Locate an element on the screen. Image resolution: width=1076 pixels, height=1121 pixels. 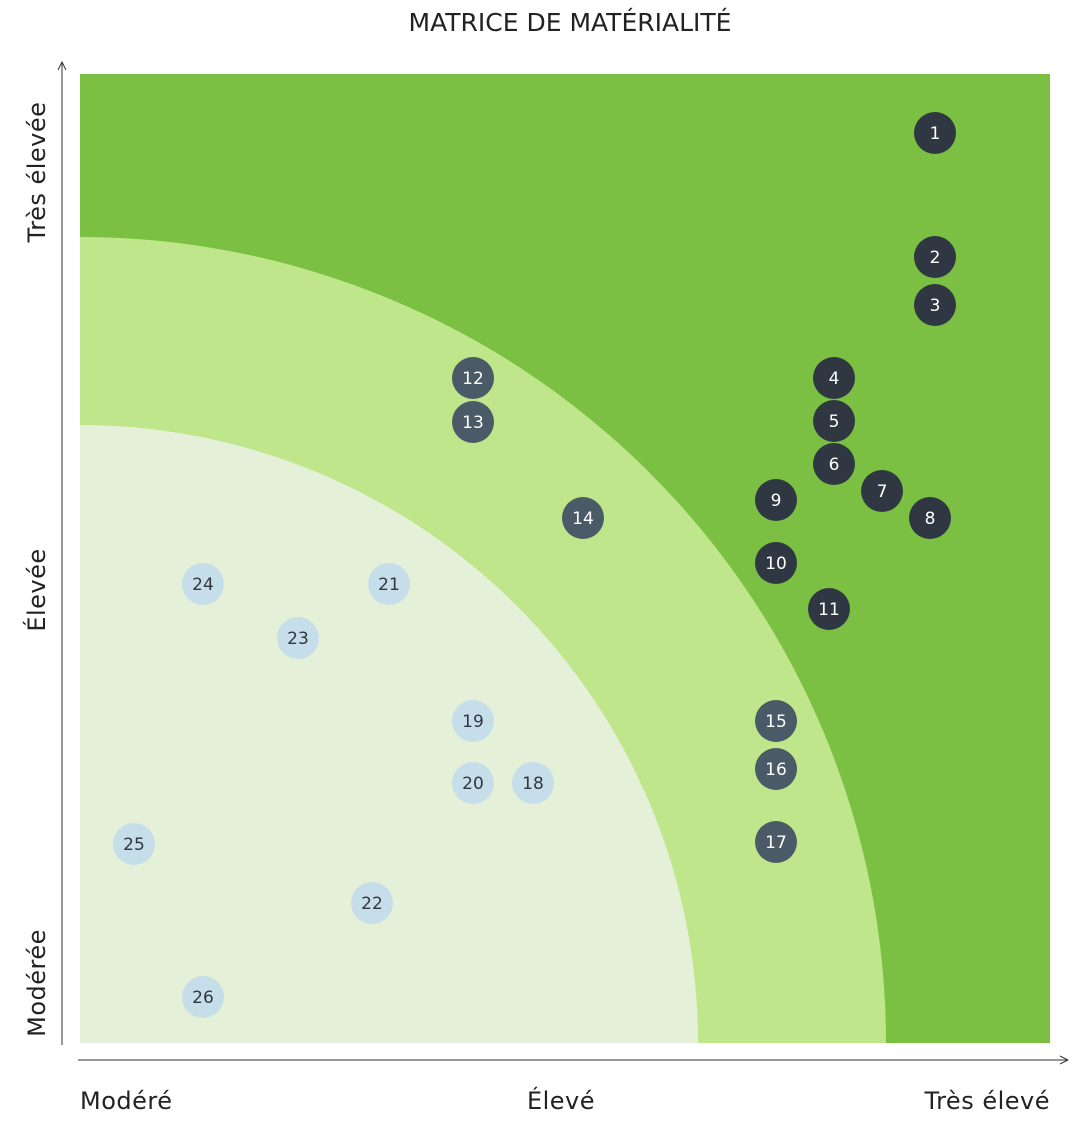
node-label: 2 is located at coordinates (935, 258).